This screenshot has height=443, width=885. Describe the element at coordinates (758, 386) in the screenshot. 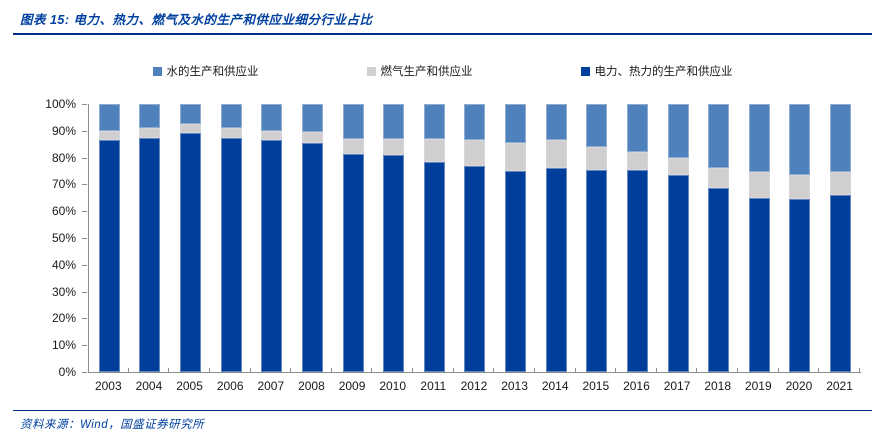

I see `x-tick-label-2019: 2019` at that location.